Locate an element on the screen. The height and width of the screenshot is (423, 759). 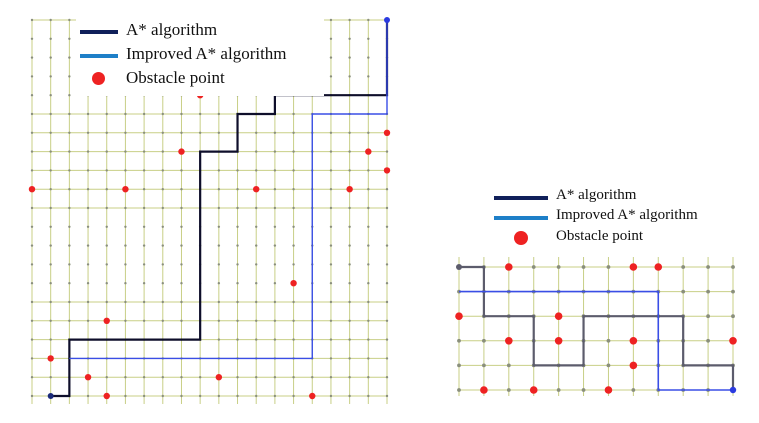
legend-item-astar: A* algorithm is located at coordinates (616, 197).